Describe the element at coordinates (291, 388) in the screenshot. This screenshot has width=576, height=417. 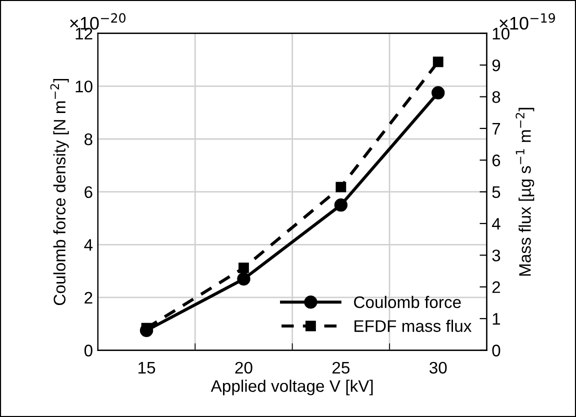
I see `x-axis-title: Applied voltage V [kV]` at that location.